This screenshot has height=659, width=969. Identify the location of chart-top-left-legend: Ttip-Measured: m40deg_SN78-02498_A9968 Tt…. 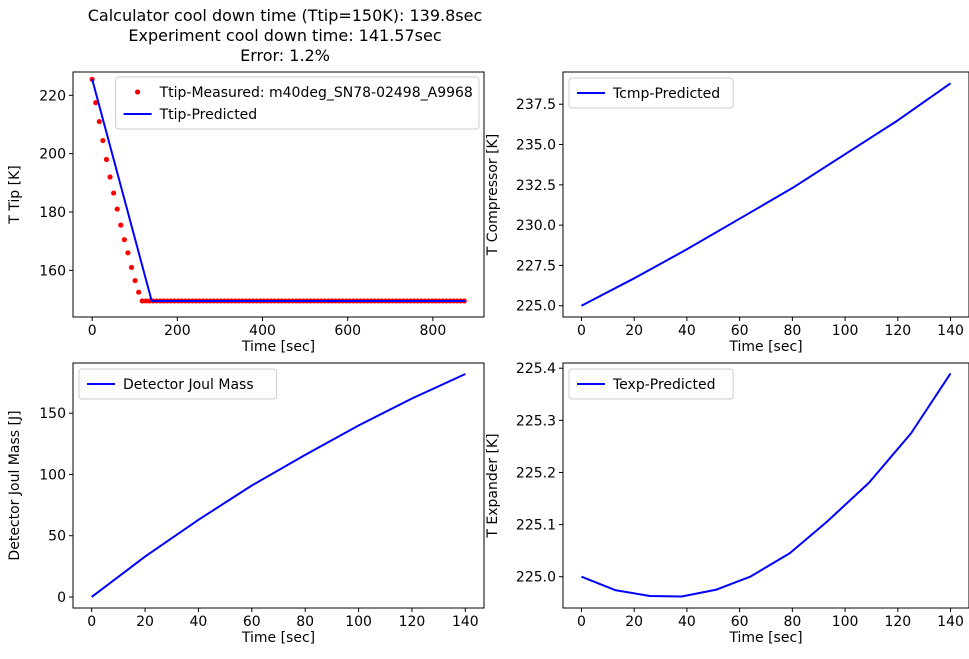
(297, 103).